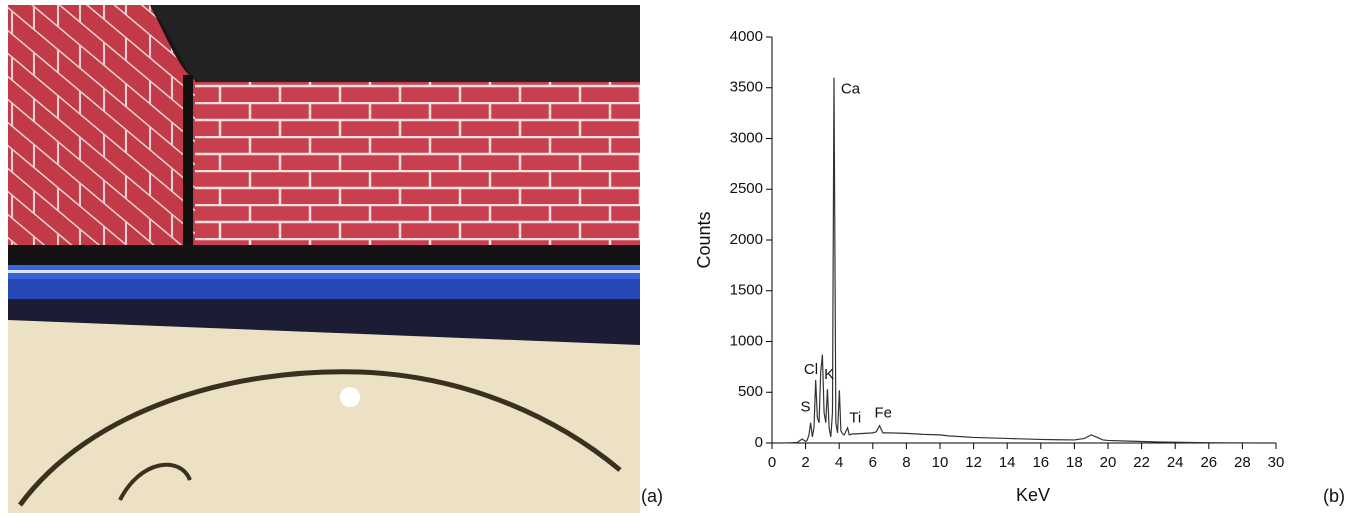 This screenshot has width=1365, height=518. I want to click on x-tick-label: 14, so click(1007, 462).